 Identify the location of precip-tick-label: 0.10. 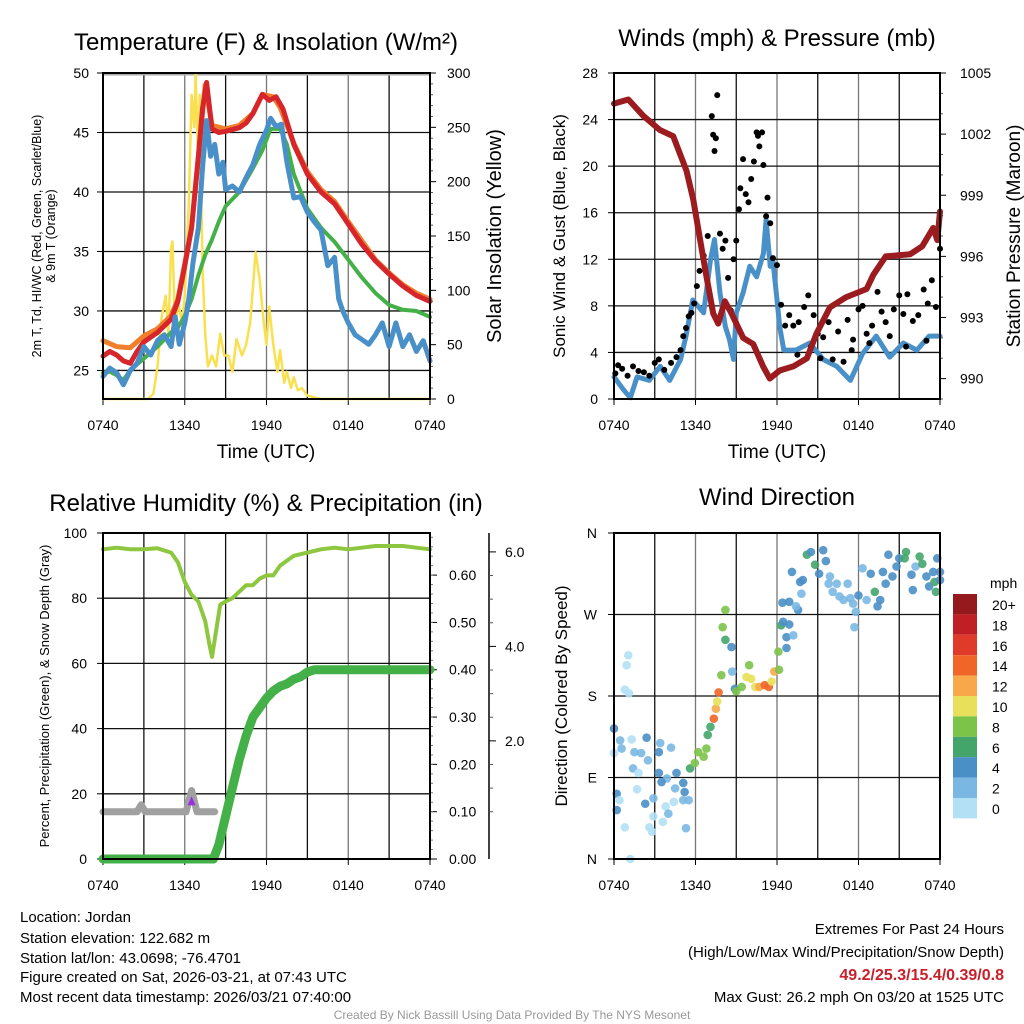
(462, 812).